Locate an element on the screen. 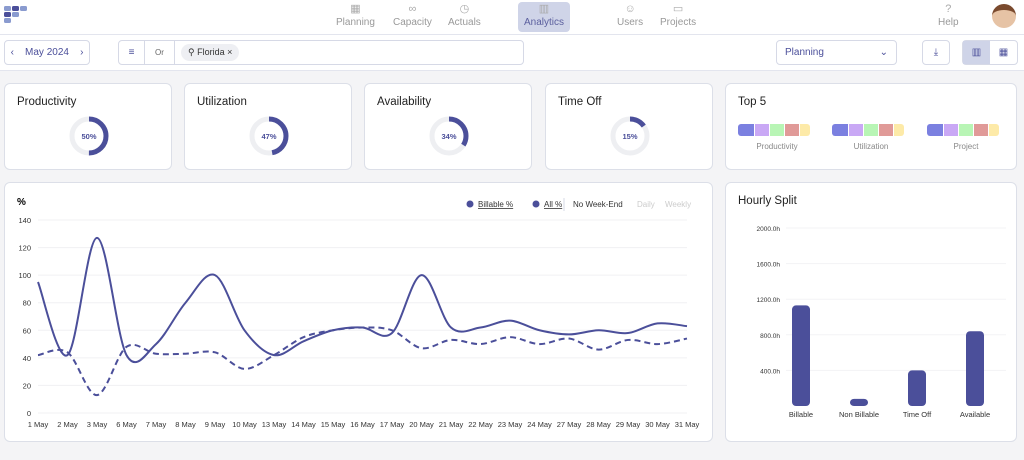  or-toggle: Or is located at coordinates (160, 52).